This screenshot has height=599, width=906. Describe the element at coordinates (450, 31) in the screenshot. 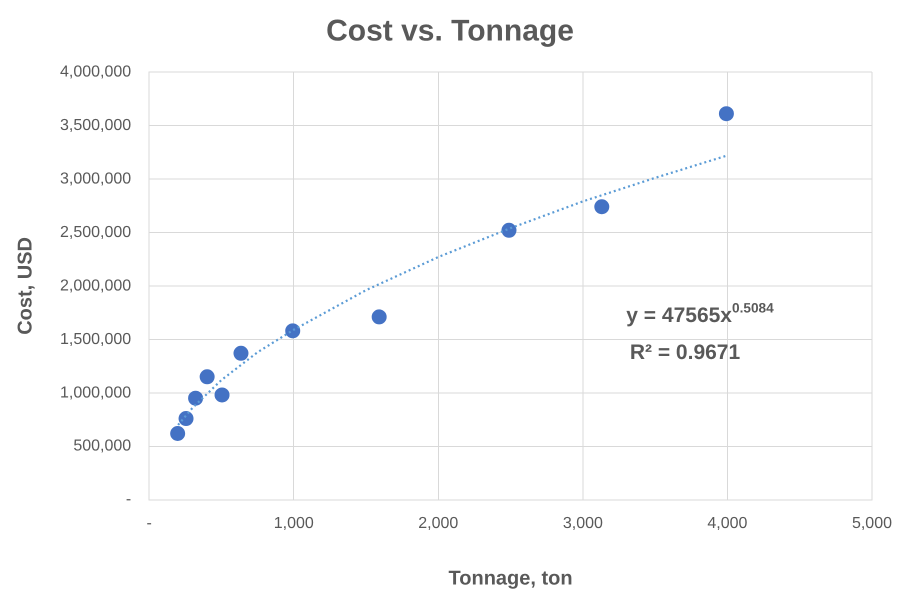

I see `chart-title: Cost vs. Tonnage` at that location.